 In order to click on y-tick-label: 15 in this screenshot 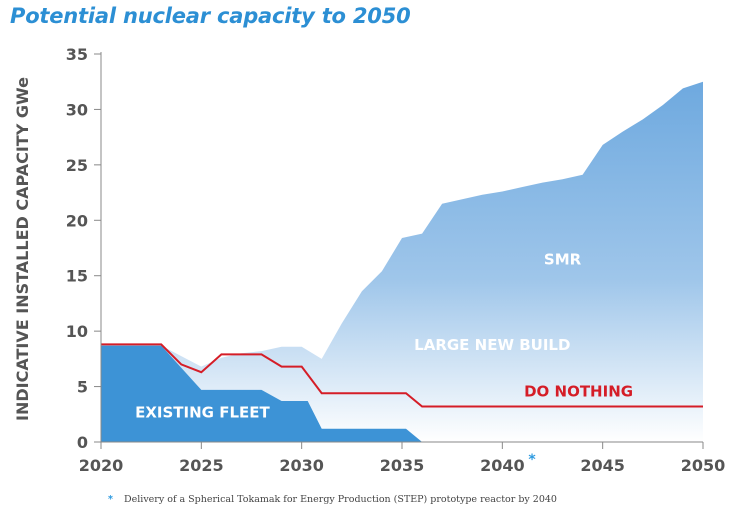, I will do `click(77, 276)`.